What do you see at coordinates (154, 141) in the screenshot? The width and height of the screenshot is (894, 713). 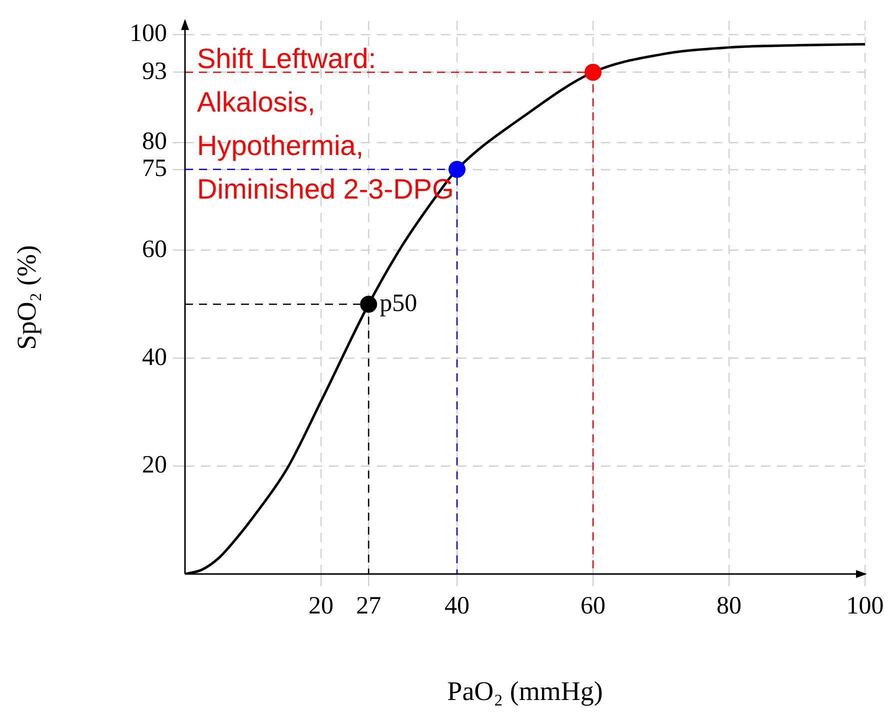 I see `y-tick-label: 80` at bounding box center [154, 141].